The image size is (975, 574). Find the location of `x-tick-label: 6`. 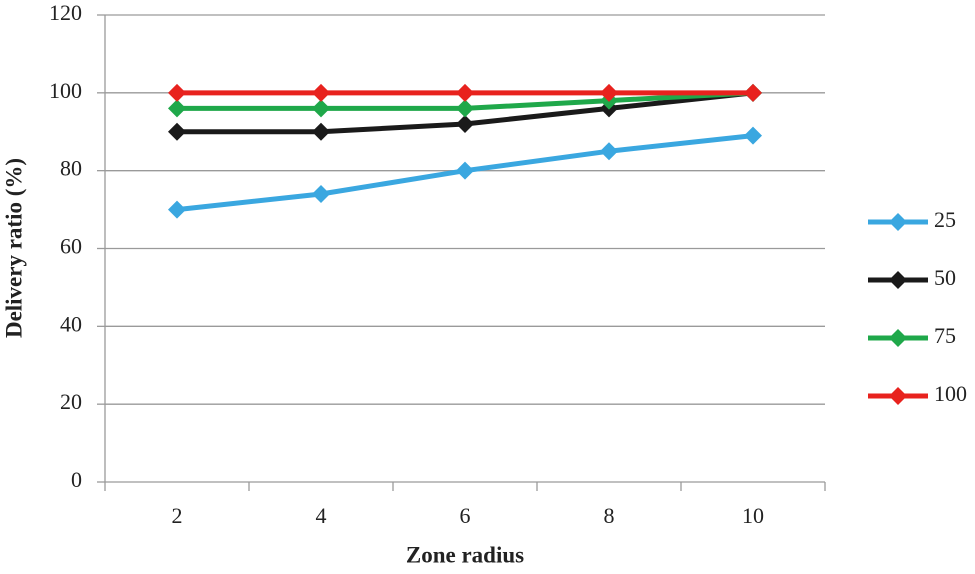

x-tick-label: 6 is located at coordinates (465, 515).